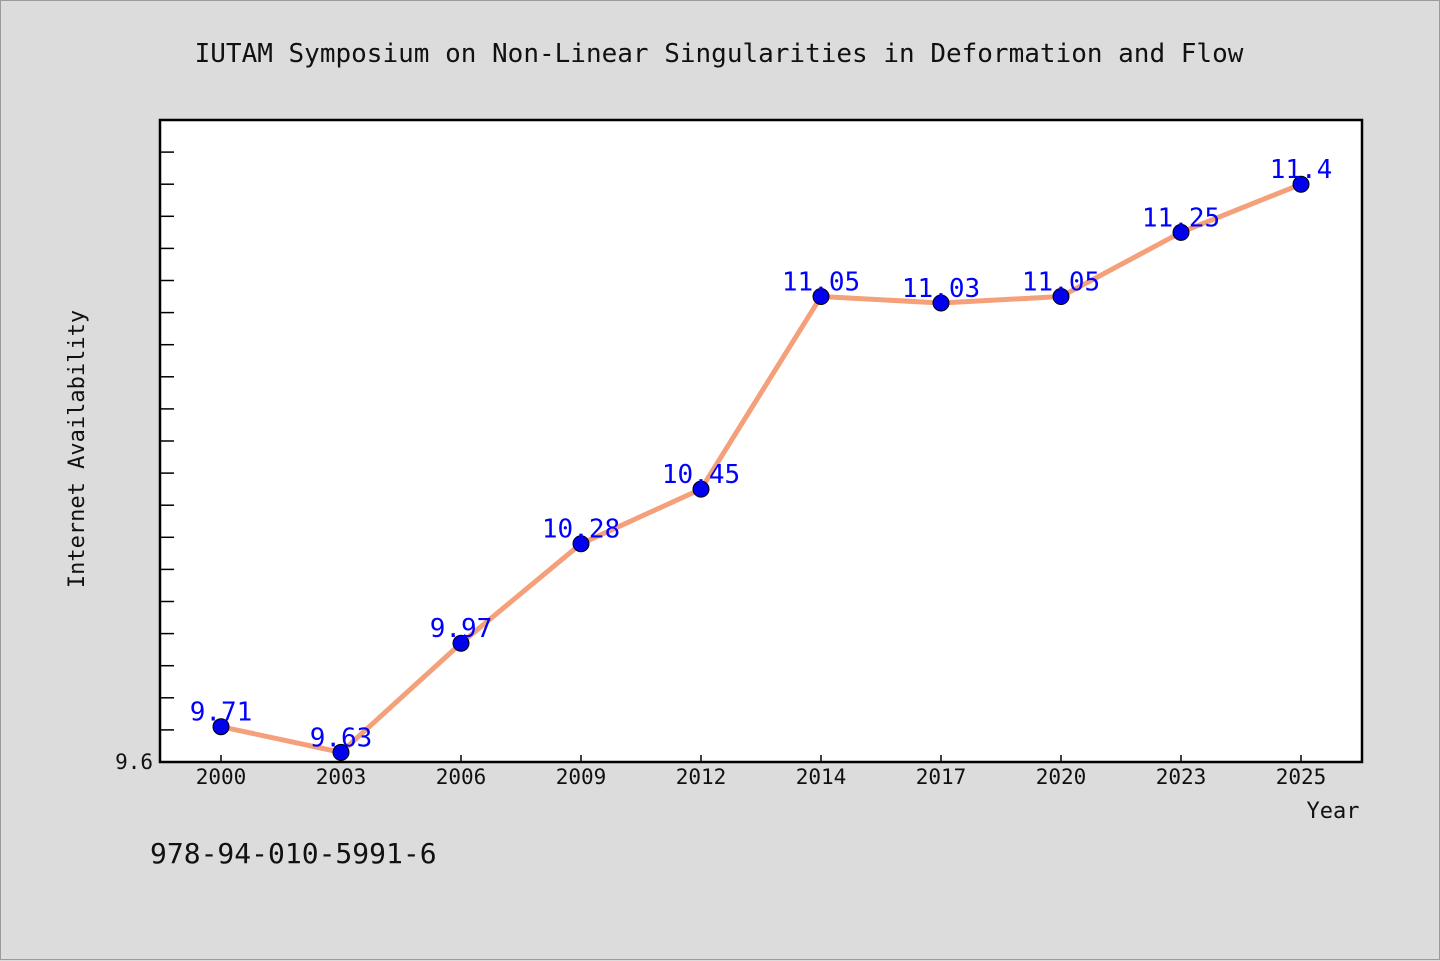  I want to click on x-tick-label: 2014, so click(821, 777).